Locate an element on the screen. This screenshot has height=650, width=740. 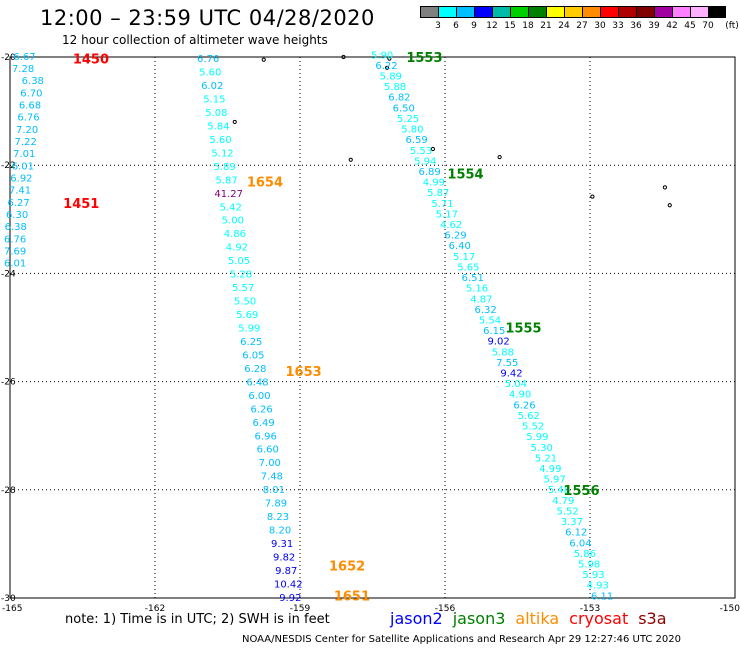
wave-height-value: 5.28 is located at coordinates (241, 275).